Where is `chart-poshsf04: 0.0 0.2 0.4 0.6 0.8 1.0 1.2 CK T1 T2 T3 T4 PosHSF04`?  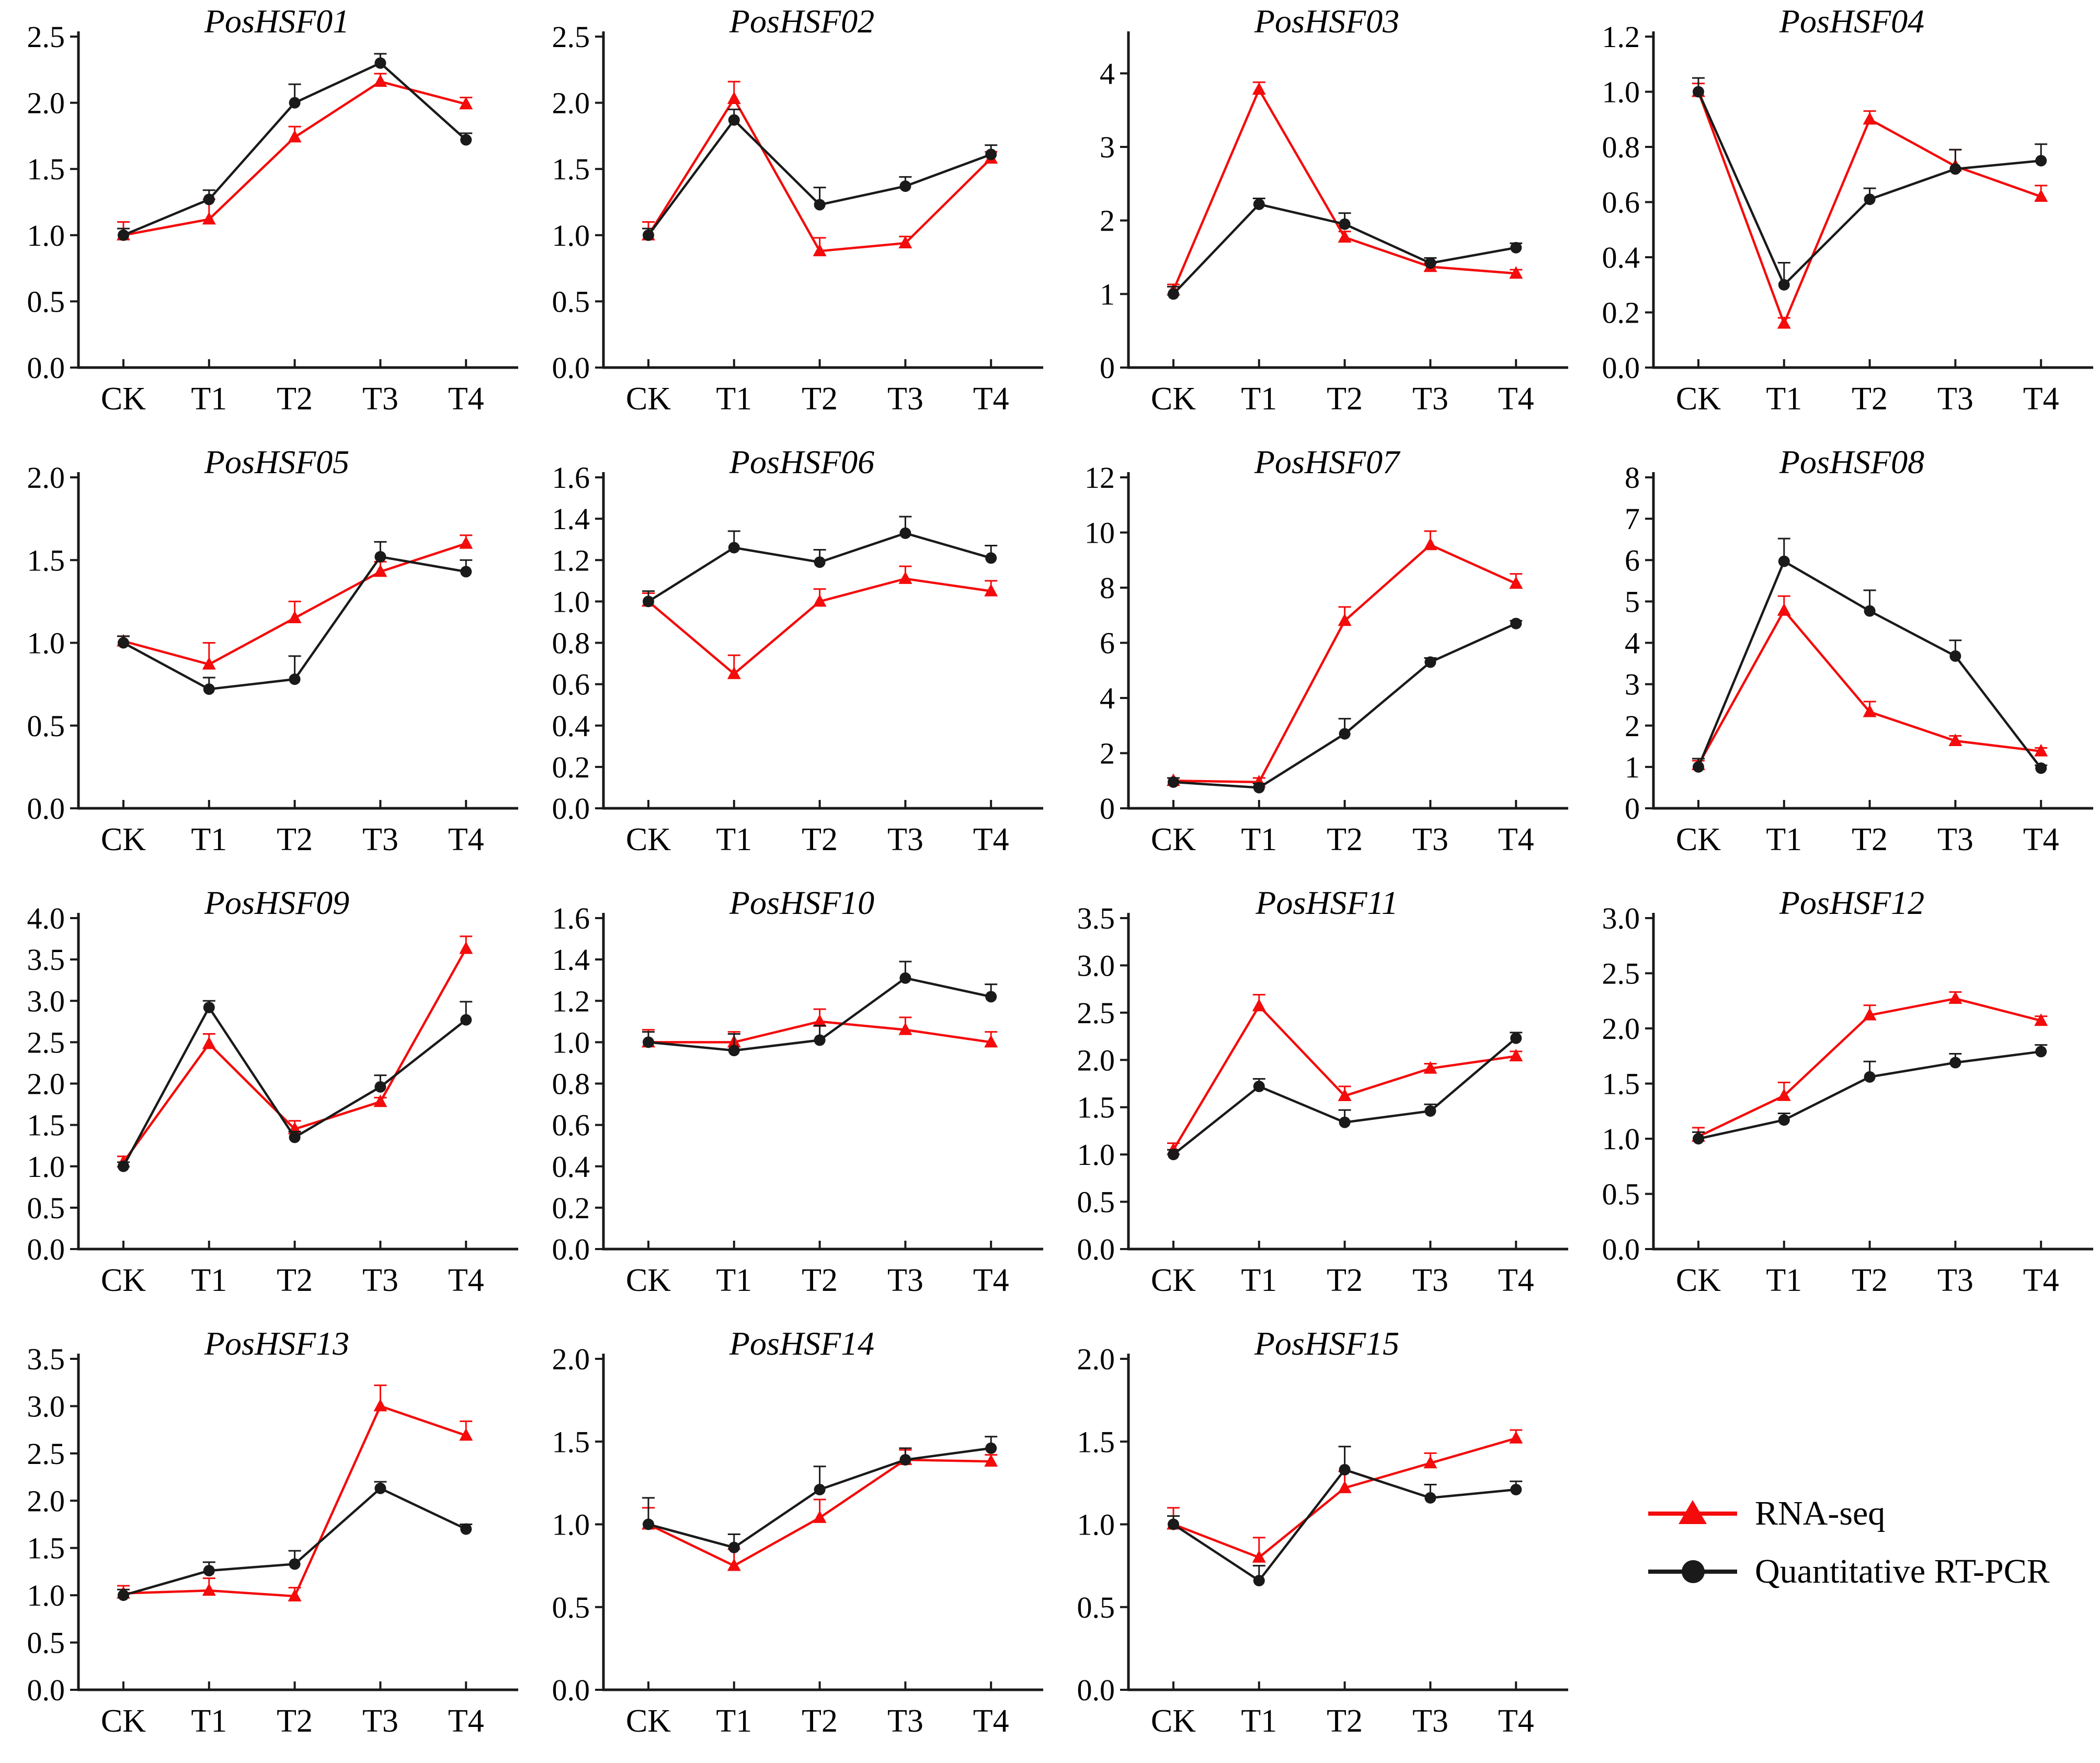
chart-poshsf04: 0.0 0.2 0.4 0.6 0.8 1.0 1.2 CK T1 T2 T3 T4 PosHSF04 is located at coordinates (1837, 220).